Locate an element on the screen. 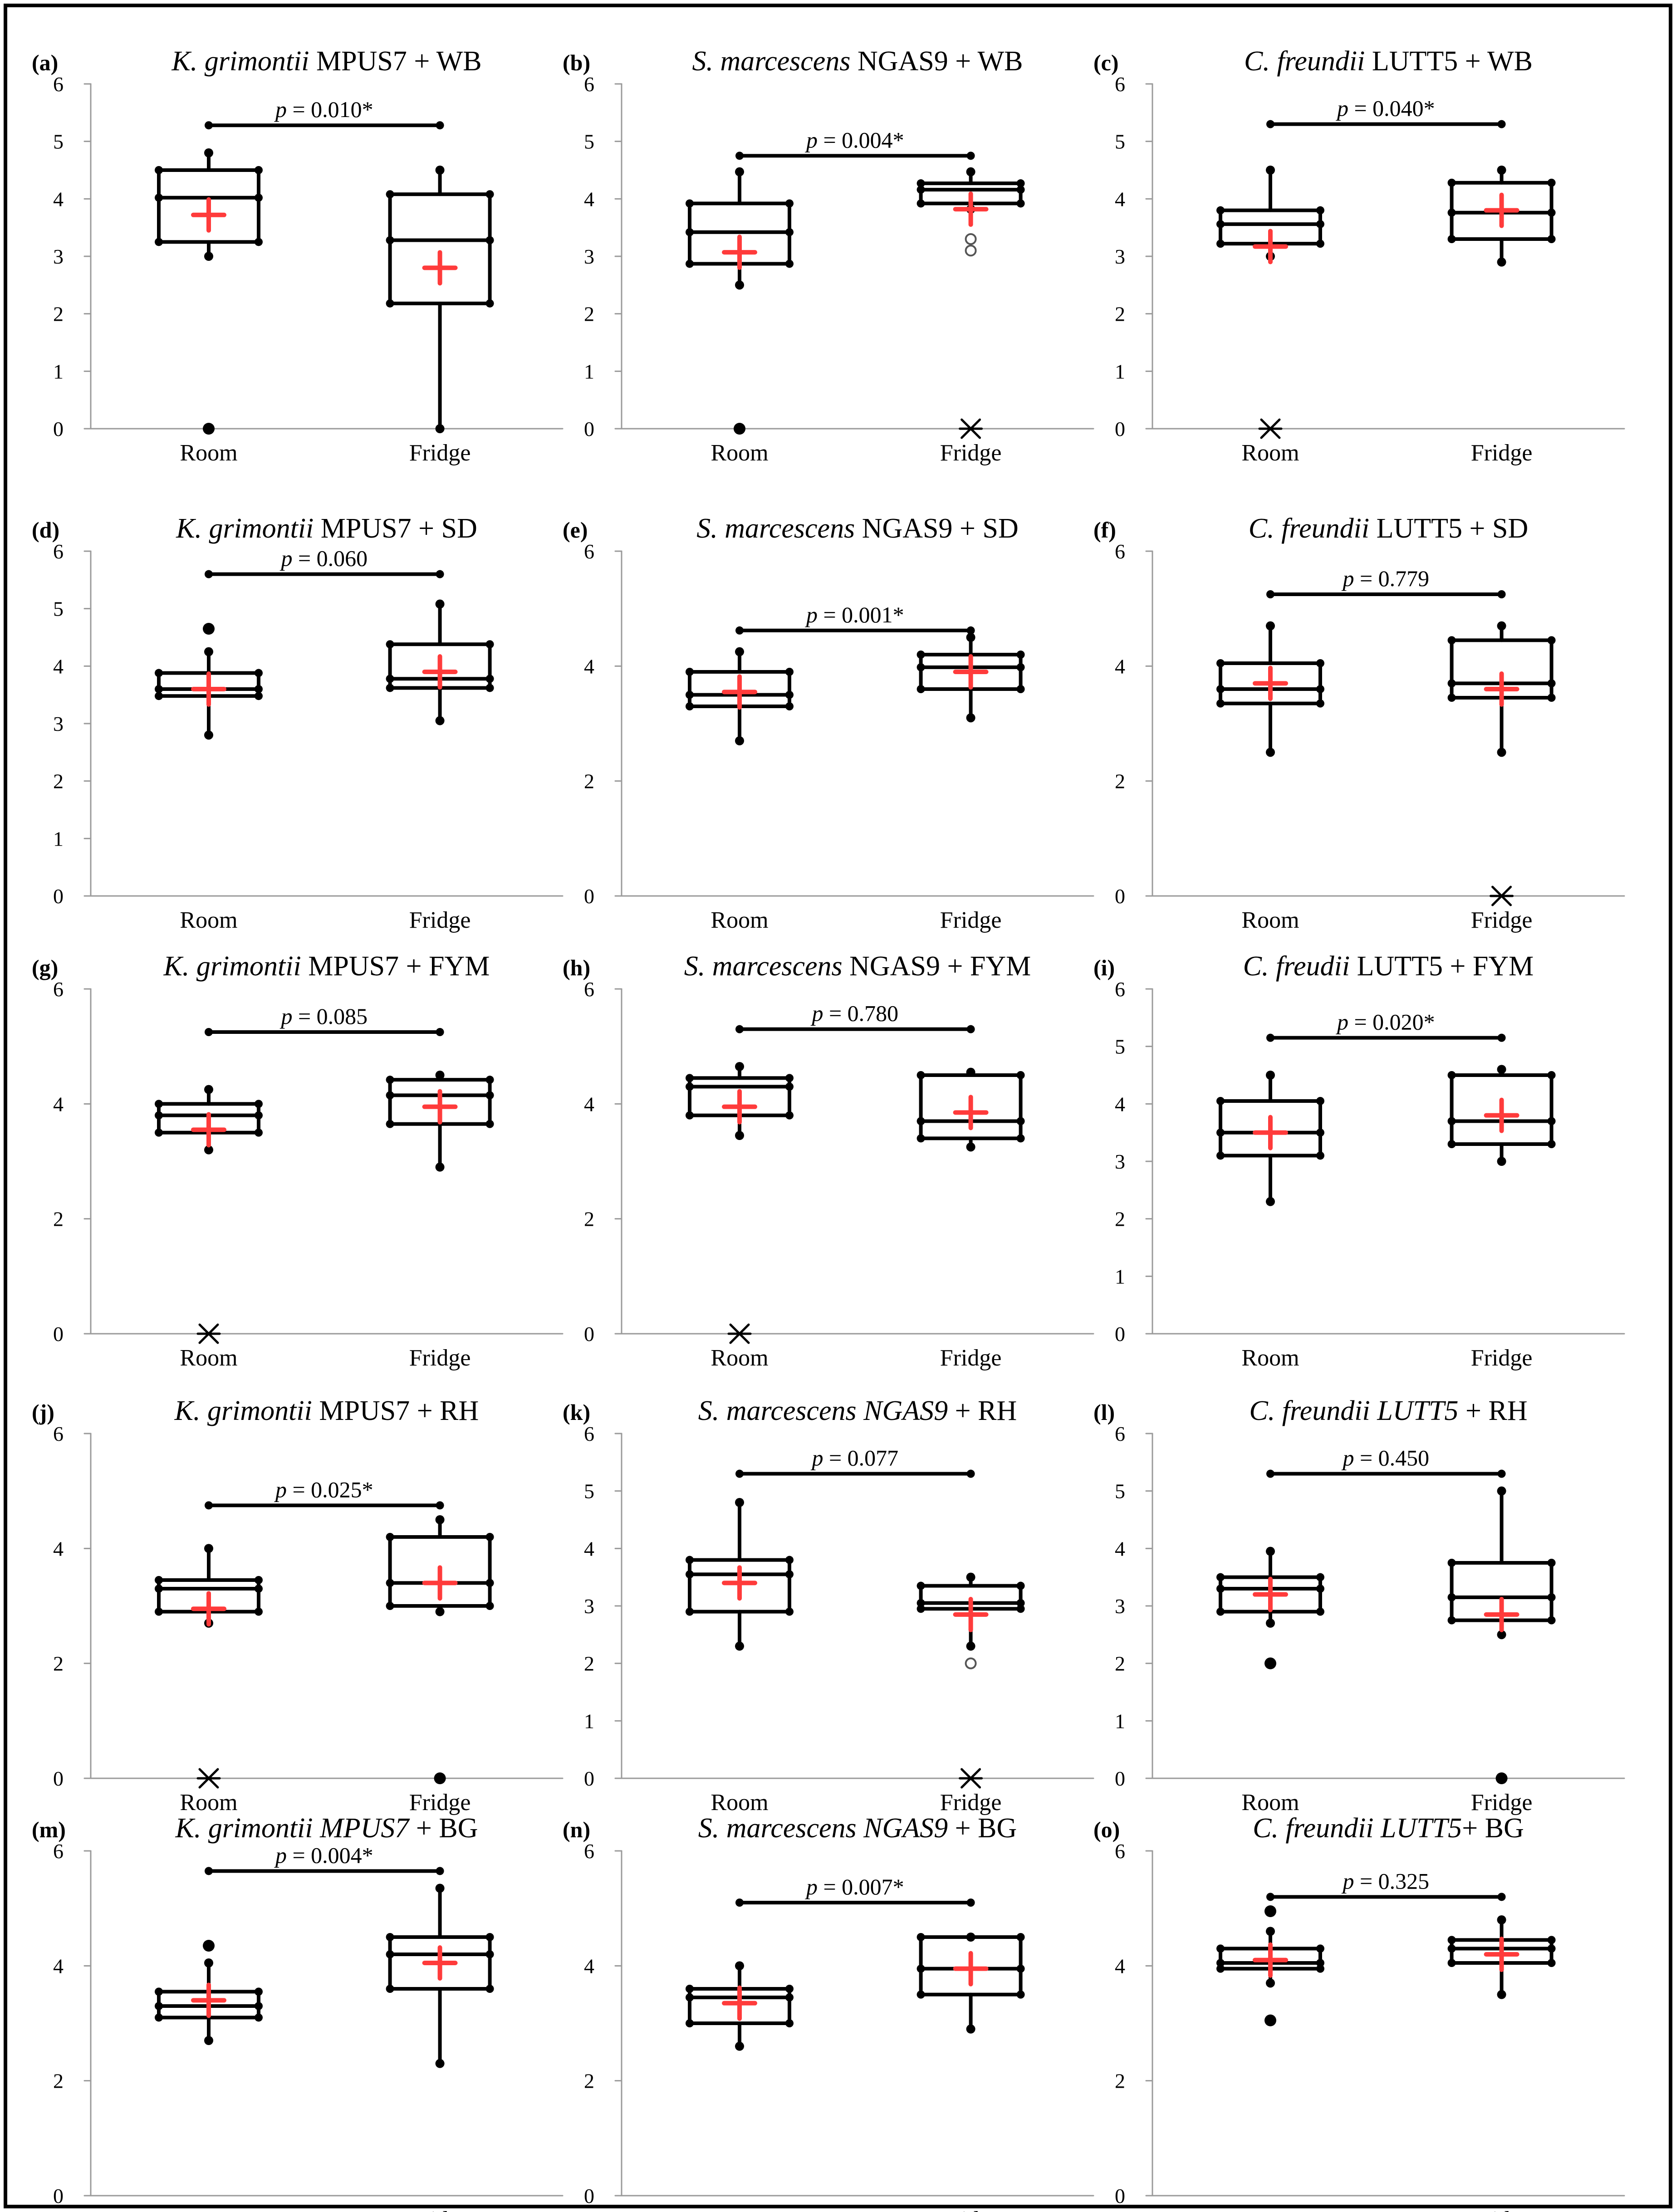 The image size is (1676, 2212). y-tick-label: 2 is located at coordinates (589, 781).